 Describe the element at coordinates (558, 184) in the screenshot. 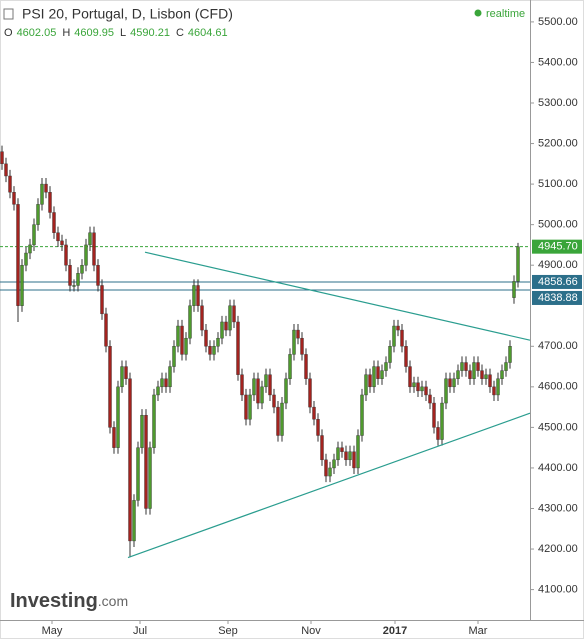

I see `y-tick-label: 5100.00` at that location.